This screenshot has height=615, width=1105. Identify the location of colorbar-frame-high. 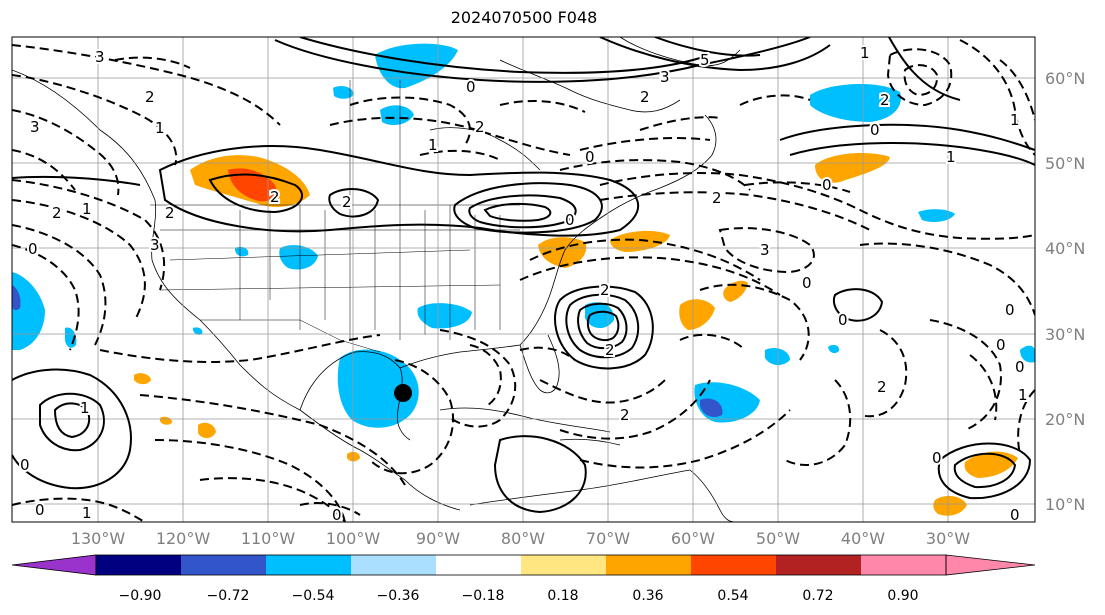
(990, 565).